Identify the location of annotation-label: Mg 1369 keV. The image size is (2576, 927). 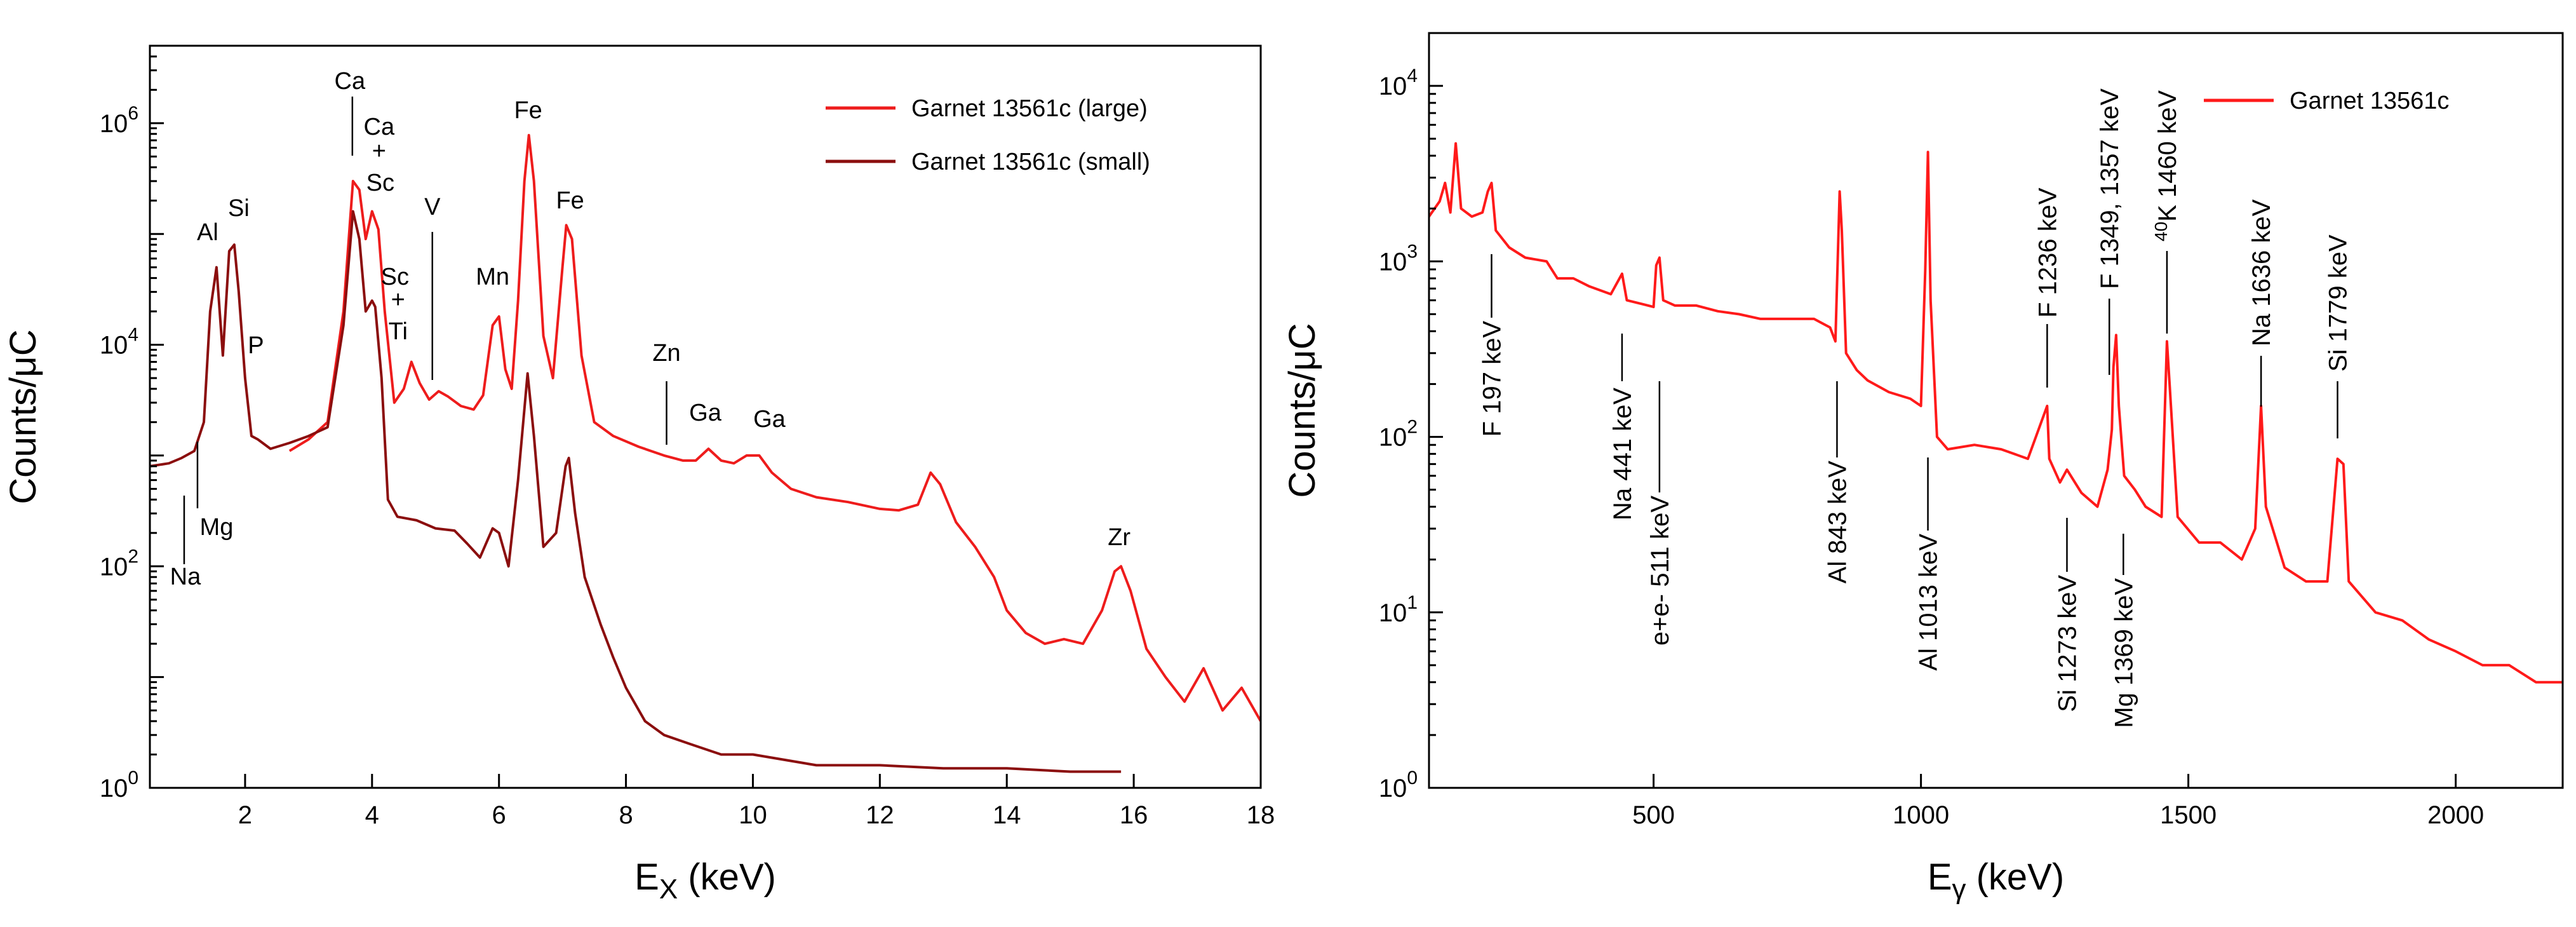
(2124, 653).